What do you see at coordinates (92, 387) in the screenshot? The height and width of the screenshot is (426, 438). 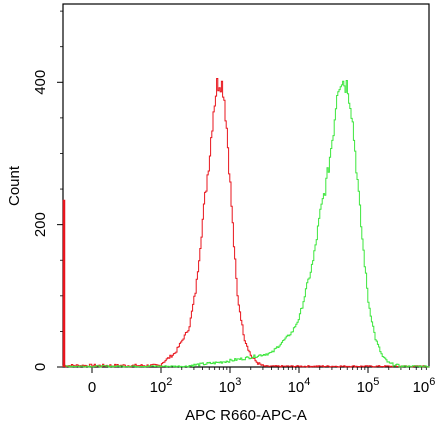 I see `x-tick-label: 0` at bounding box center [92, 387].